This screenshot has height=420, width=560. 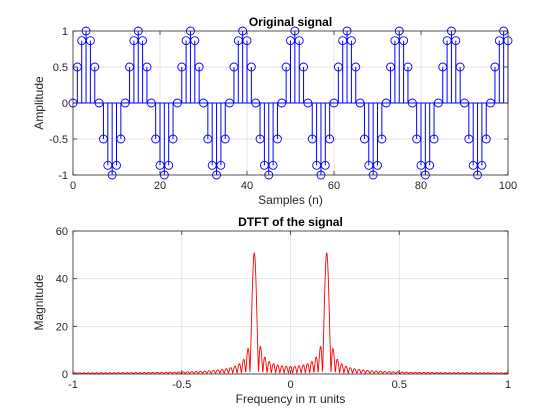 I want to click on y-tick-label: -0.5, so click(x=58, y=140).